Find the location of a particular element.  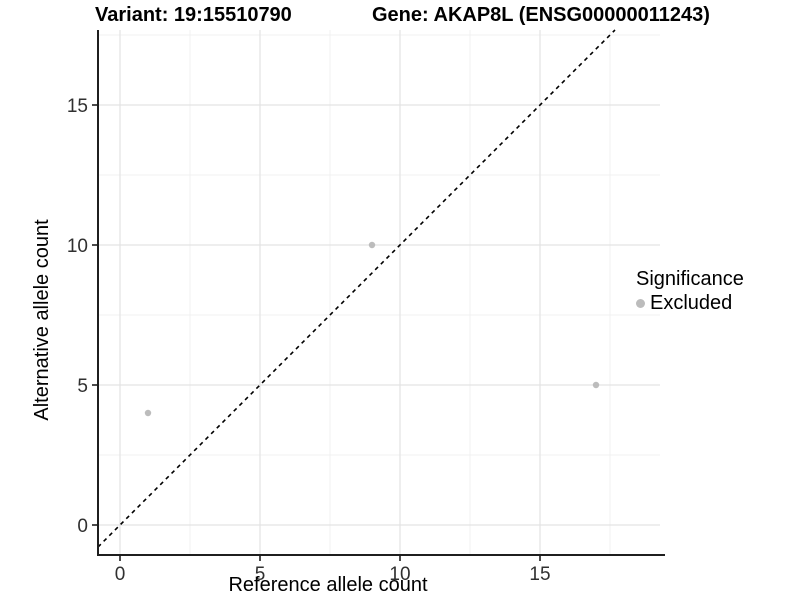

y-tick-label: 10 is located at coordinates (77, 246).